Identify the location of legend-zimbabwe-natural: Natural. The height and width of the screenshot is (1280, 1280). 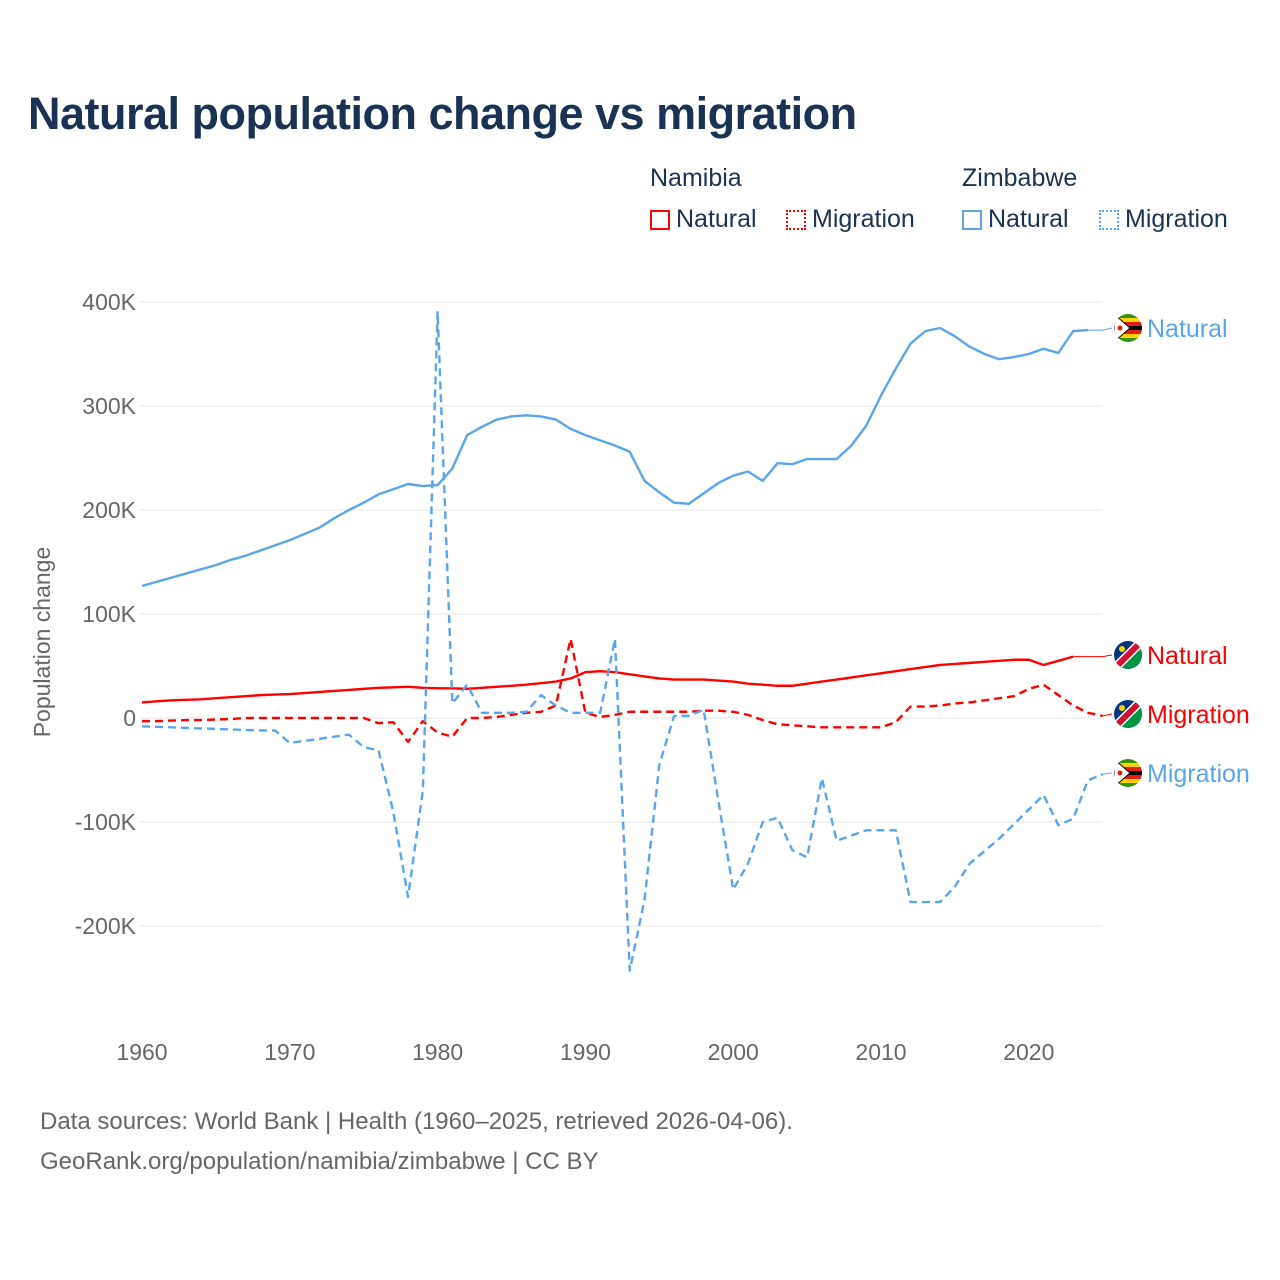
(1015, 219).